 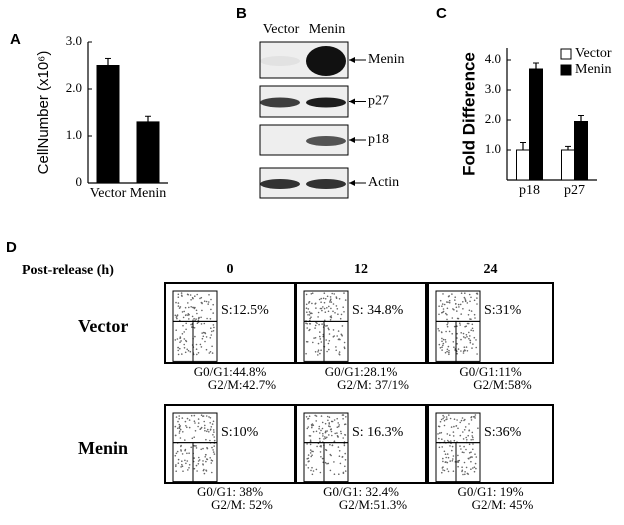 What do you see at coordinates (493, 88) in the screenshot?
I see `y-tick-label: 3.0` at bounding box center [493, 88].